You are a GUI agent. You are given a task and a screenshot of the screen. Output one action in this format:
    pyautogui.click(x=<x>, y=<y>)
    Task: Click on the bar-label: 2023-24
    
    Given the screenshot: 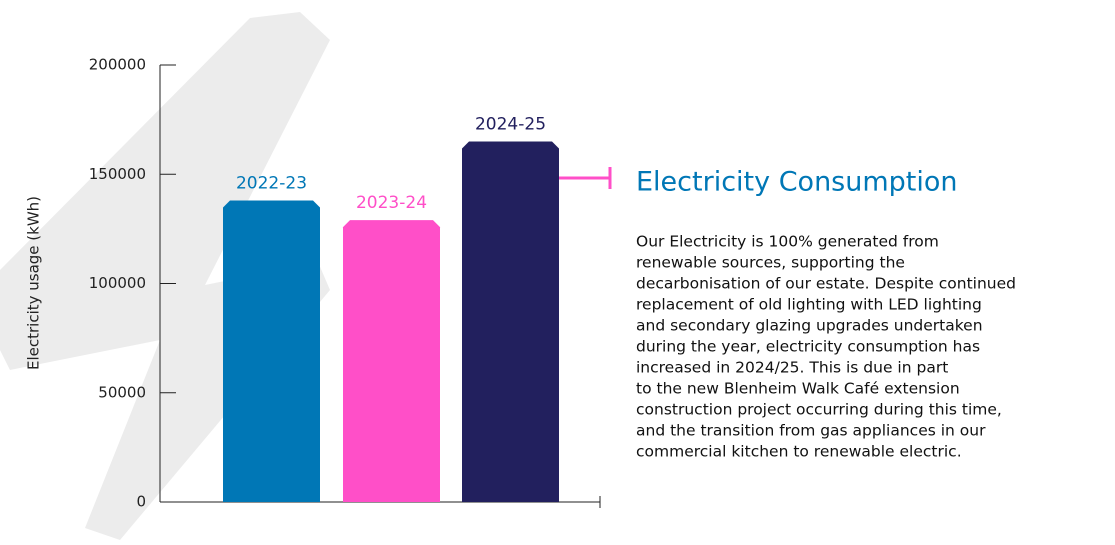 What is the action you would take?
    pyautogui.click(x=391, y=203)
    